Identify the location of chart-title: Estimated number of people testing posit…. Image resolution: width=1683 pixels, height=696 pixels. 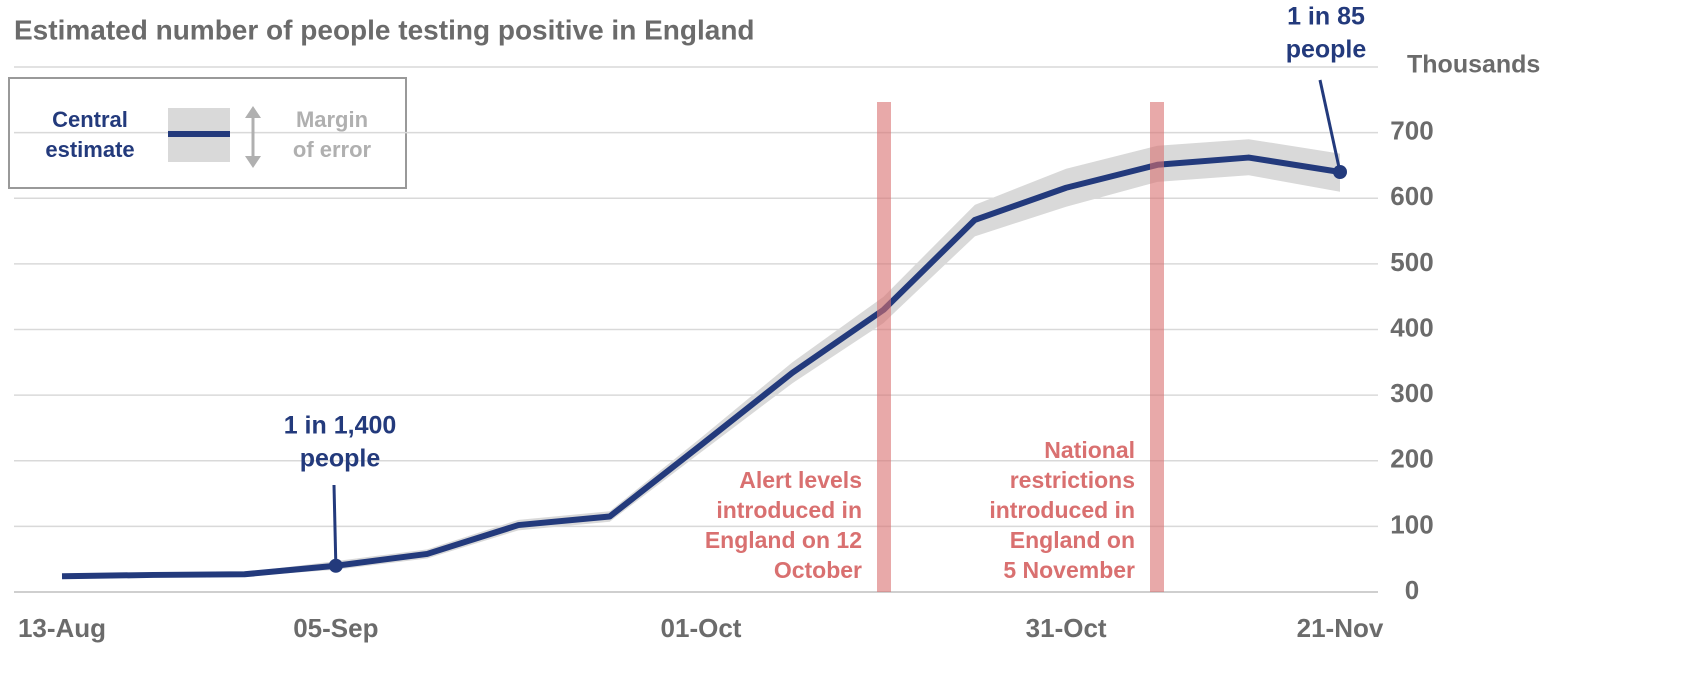
(384, 29).